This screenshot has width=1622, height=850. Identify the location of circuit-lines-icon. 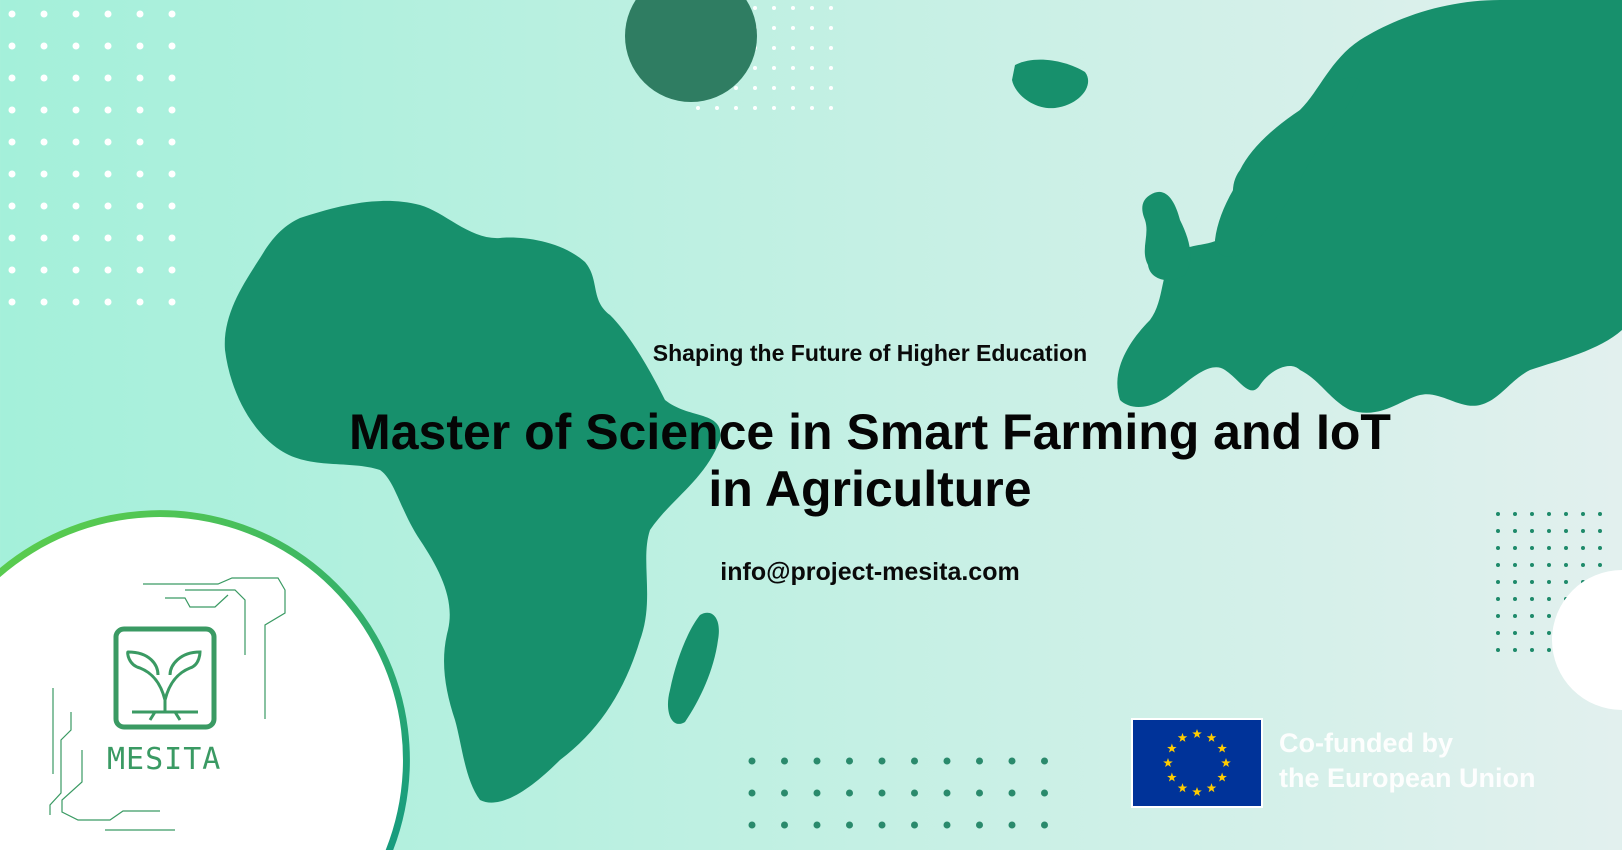
(167, 704).